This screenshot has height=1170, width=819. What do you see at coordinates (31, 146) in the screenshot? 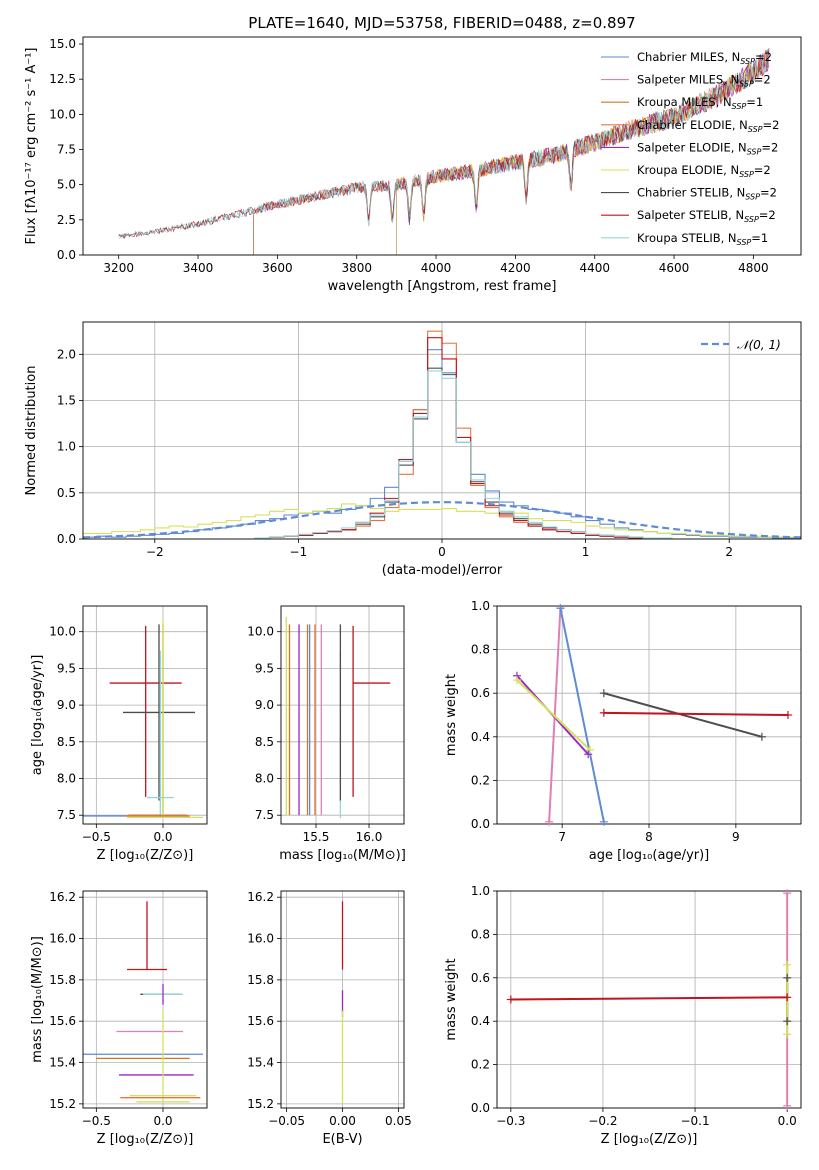
I see `y-axis-label: Flux [fλ10⁻¹⁷ erg cm⁻² s⁻¹ A⁻¹]` at bounding box center [31, 146].